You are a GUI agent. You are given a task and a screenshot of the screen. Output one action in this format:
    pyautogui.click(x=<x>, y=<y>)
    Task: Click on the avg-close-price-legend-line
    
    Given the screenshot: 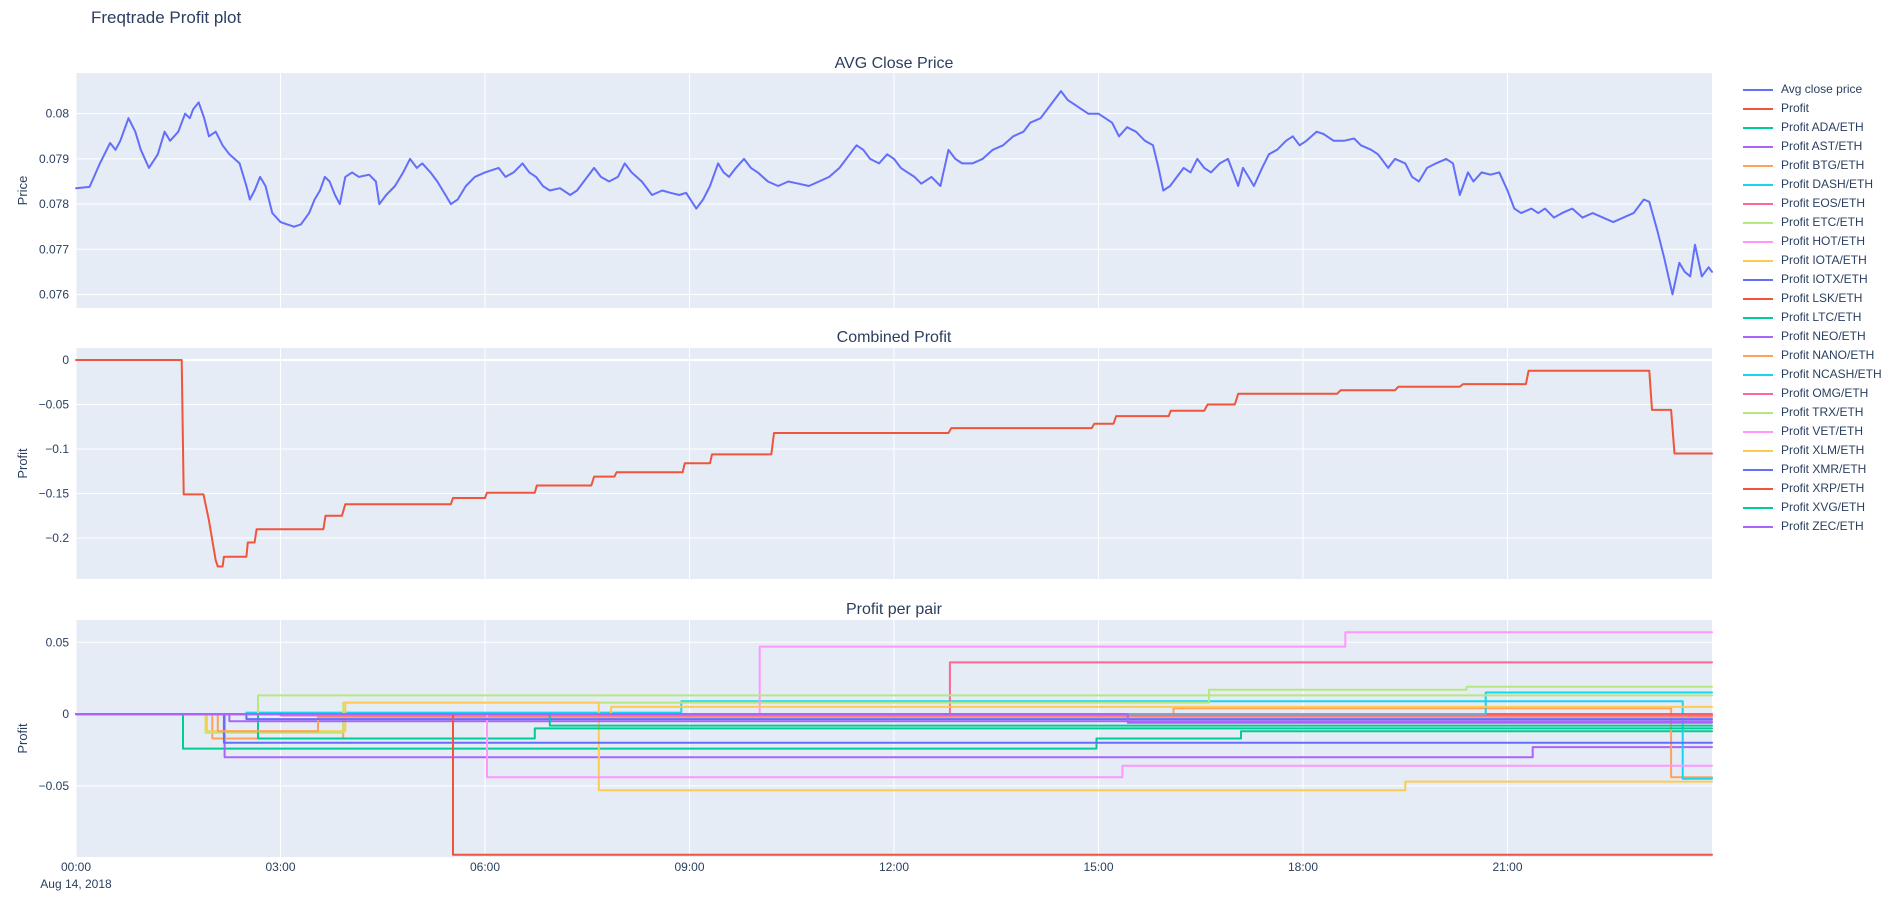 What is the action you would take?
    pyautogui.click(x=1758, y=89)
    